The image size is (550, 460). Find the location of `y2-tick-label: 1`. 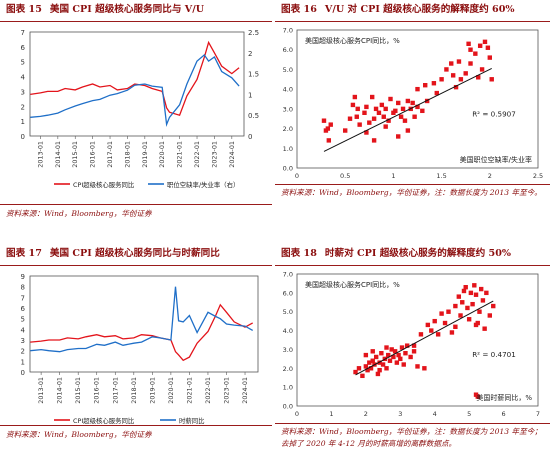

y2-tick-label: 1 is located at coordinates (250, 95).